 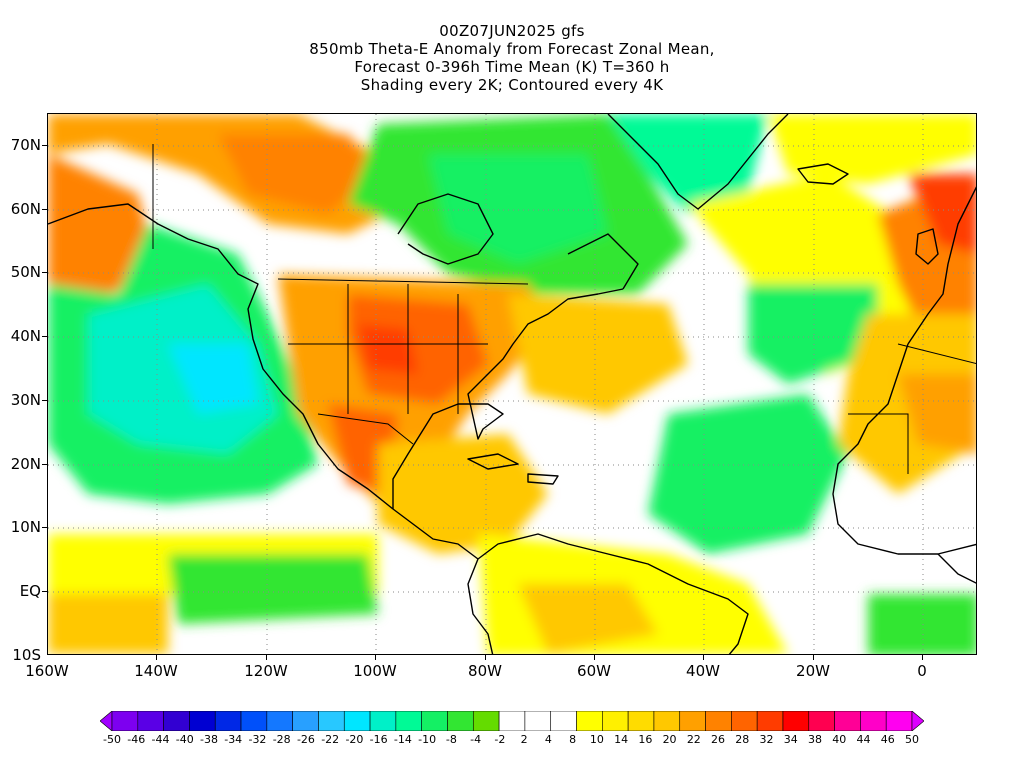 What do you see at coordinates (669, 739) in the screenshot?
I see `colorbar-label: 20` at bounding box center [669, 739].